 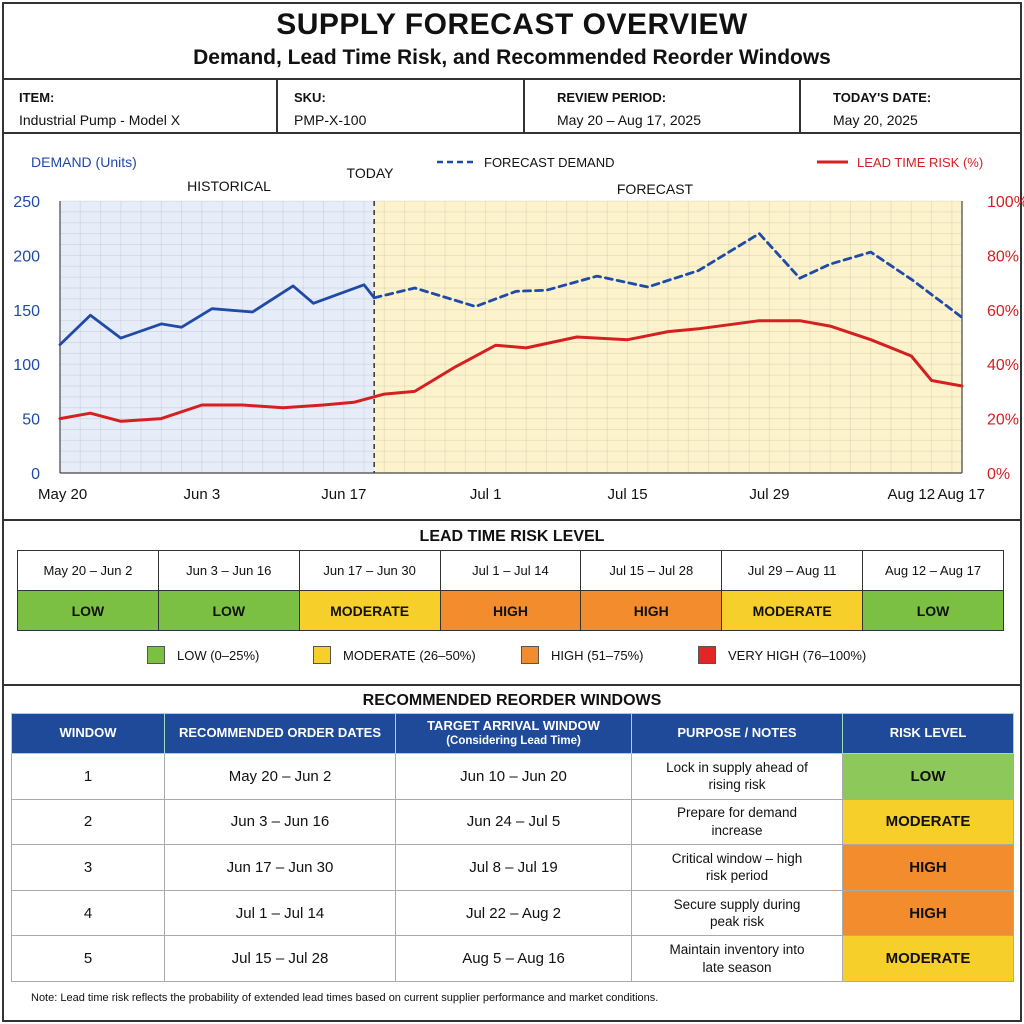 What do you see at coordinates (612, 97) in the screenshot?
I see `info-review-period-label: REVIEW PERIOD:` at bounding box center [612, 97].